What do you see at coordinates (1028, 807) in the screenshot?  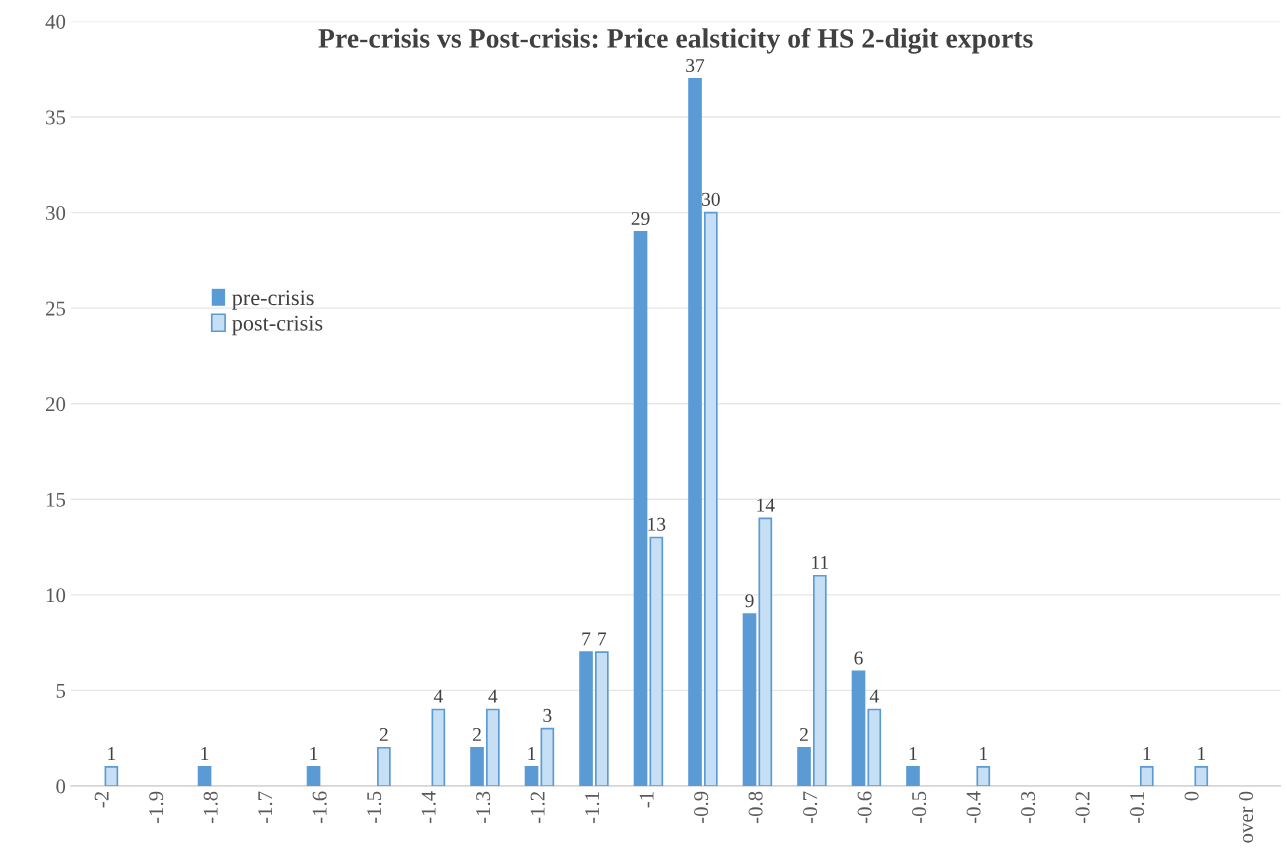 I see `x-tick-label: -0.3` at bounding box center [1028, 807].